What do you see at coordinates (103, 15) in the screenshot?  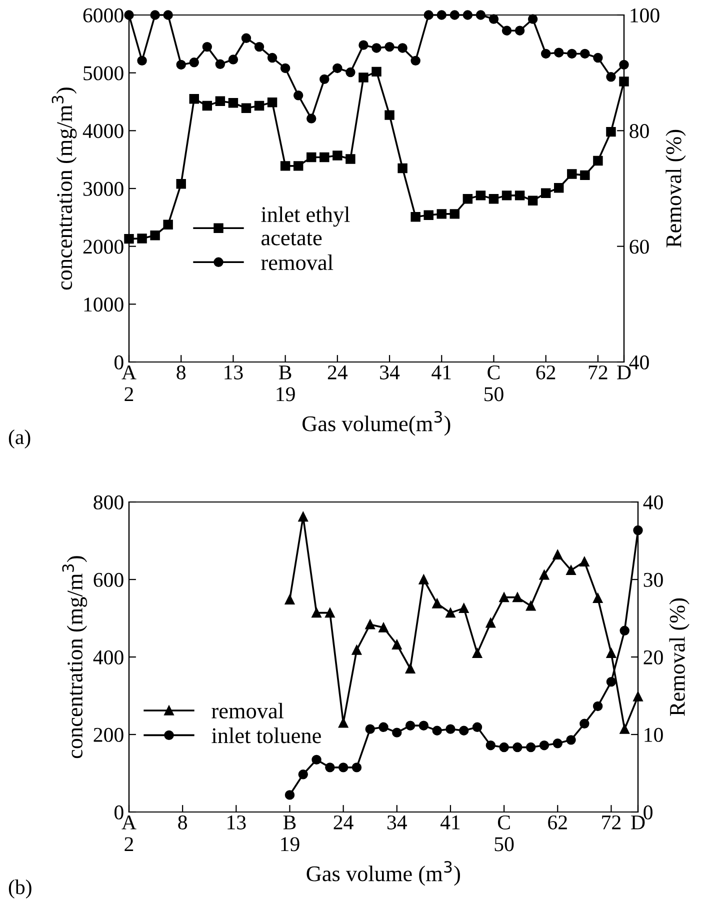 I see `y-tick-label: 6000` at bounding box center [103, 15].